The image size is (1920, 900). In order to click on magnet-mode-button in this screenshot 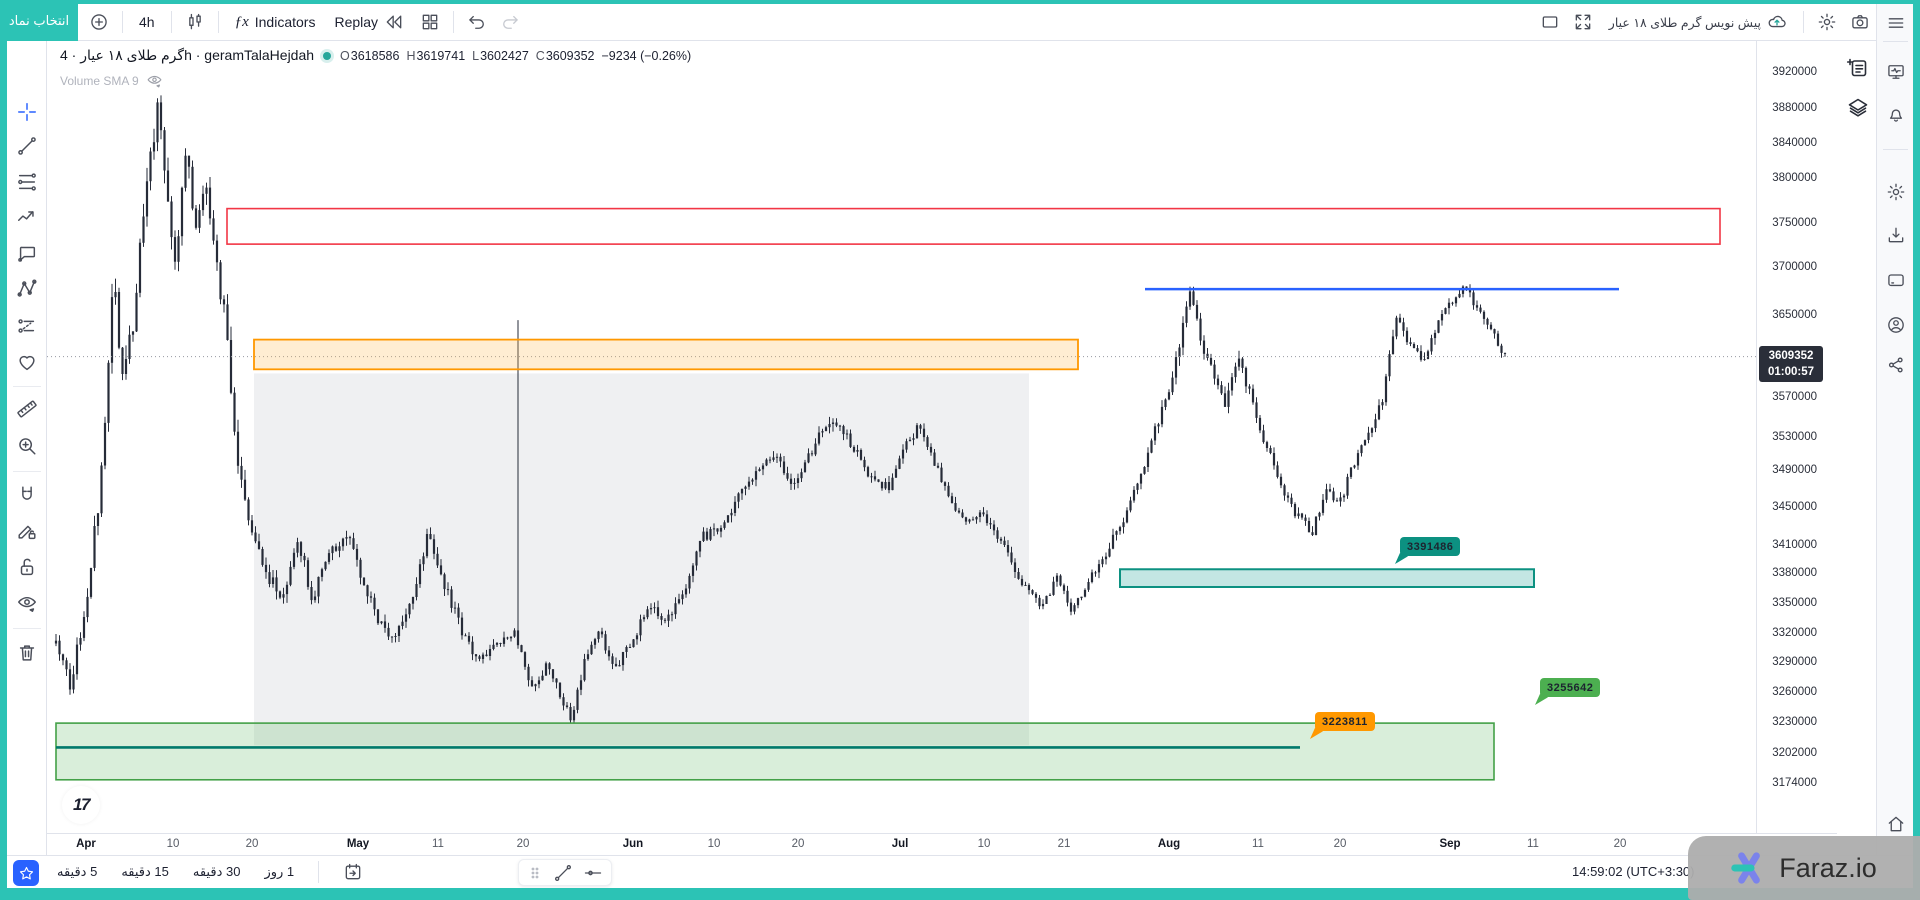, I will do `click(27, 495)`.